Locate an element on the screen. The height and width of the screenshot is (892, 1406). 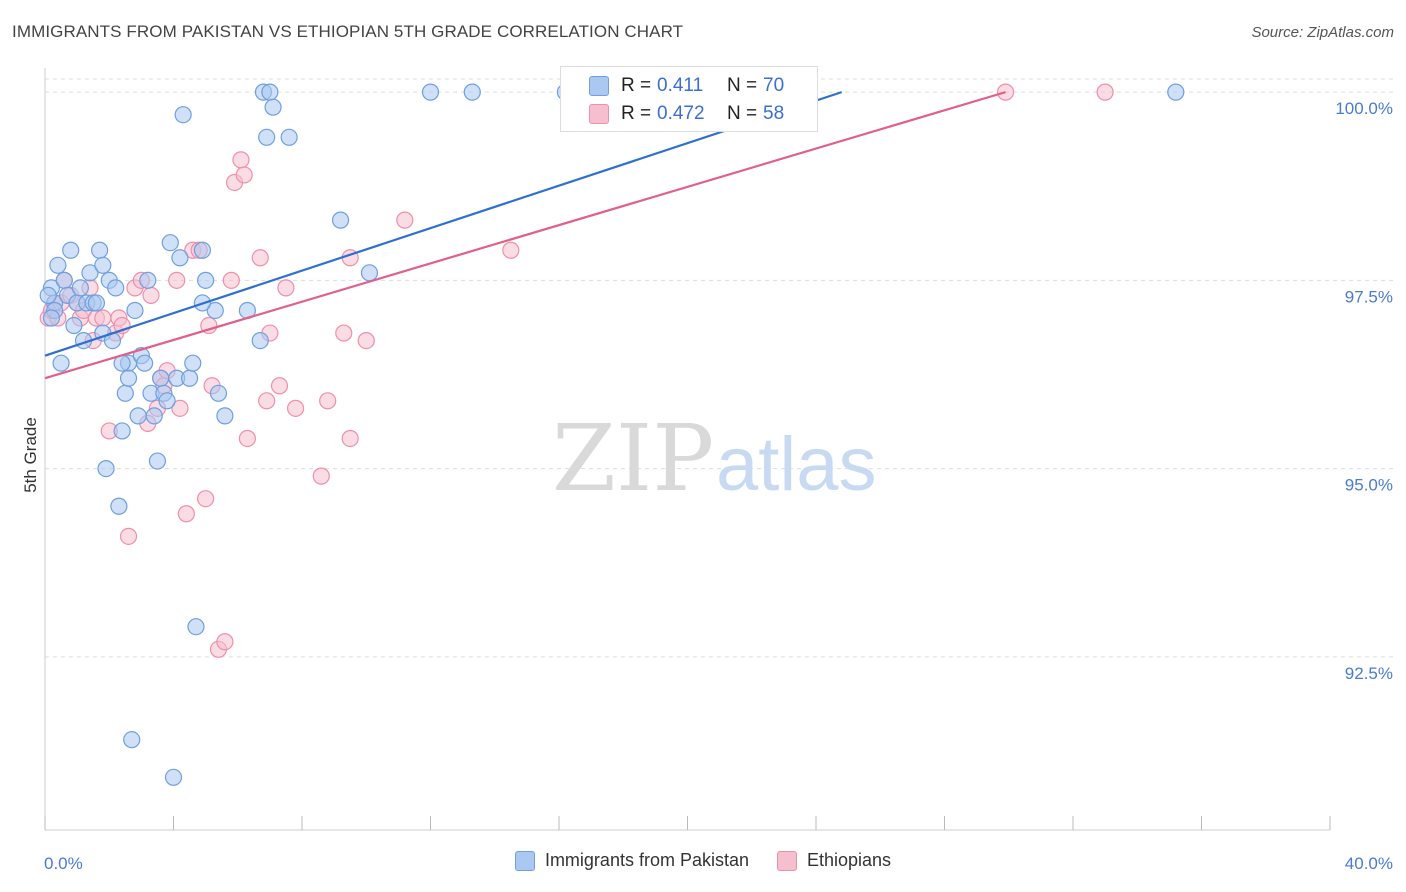
x-tick-label: 40.0% is located at coordinates (1369, 863).